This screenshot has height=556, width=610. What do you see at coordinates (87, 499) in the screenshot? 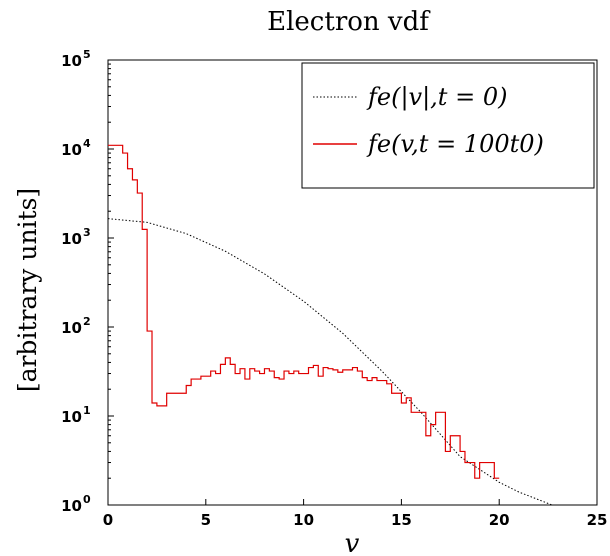
I see `y-tick-exponent: 0` at bounding box center [87, 499].